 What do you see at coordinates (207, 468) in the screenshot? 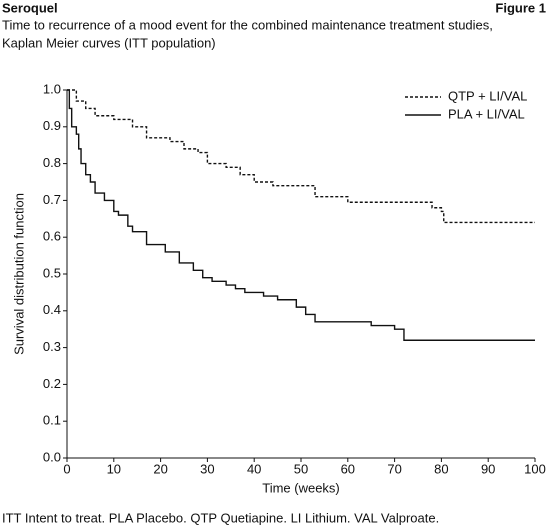
I see `x-tick-label: 30` at bounding box center [207, 468].